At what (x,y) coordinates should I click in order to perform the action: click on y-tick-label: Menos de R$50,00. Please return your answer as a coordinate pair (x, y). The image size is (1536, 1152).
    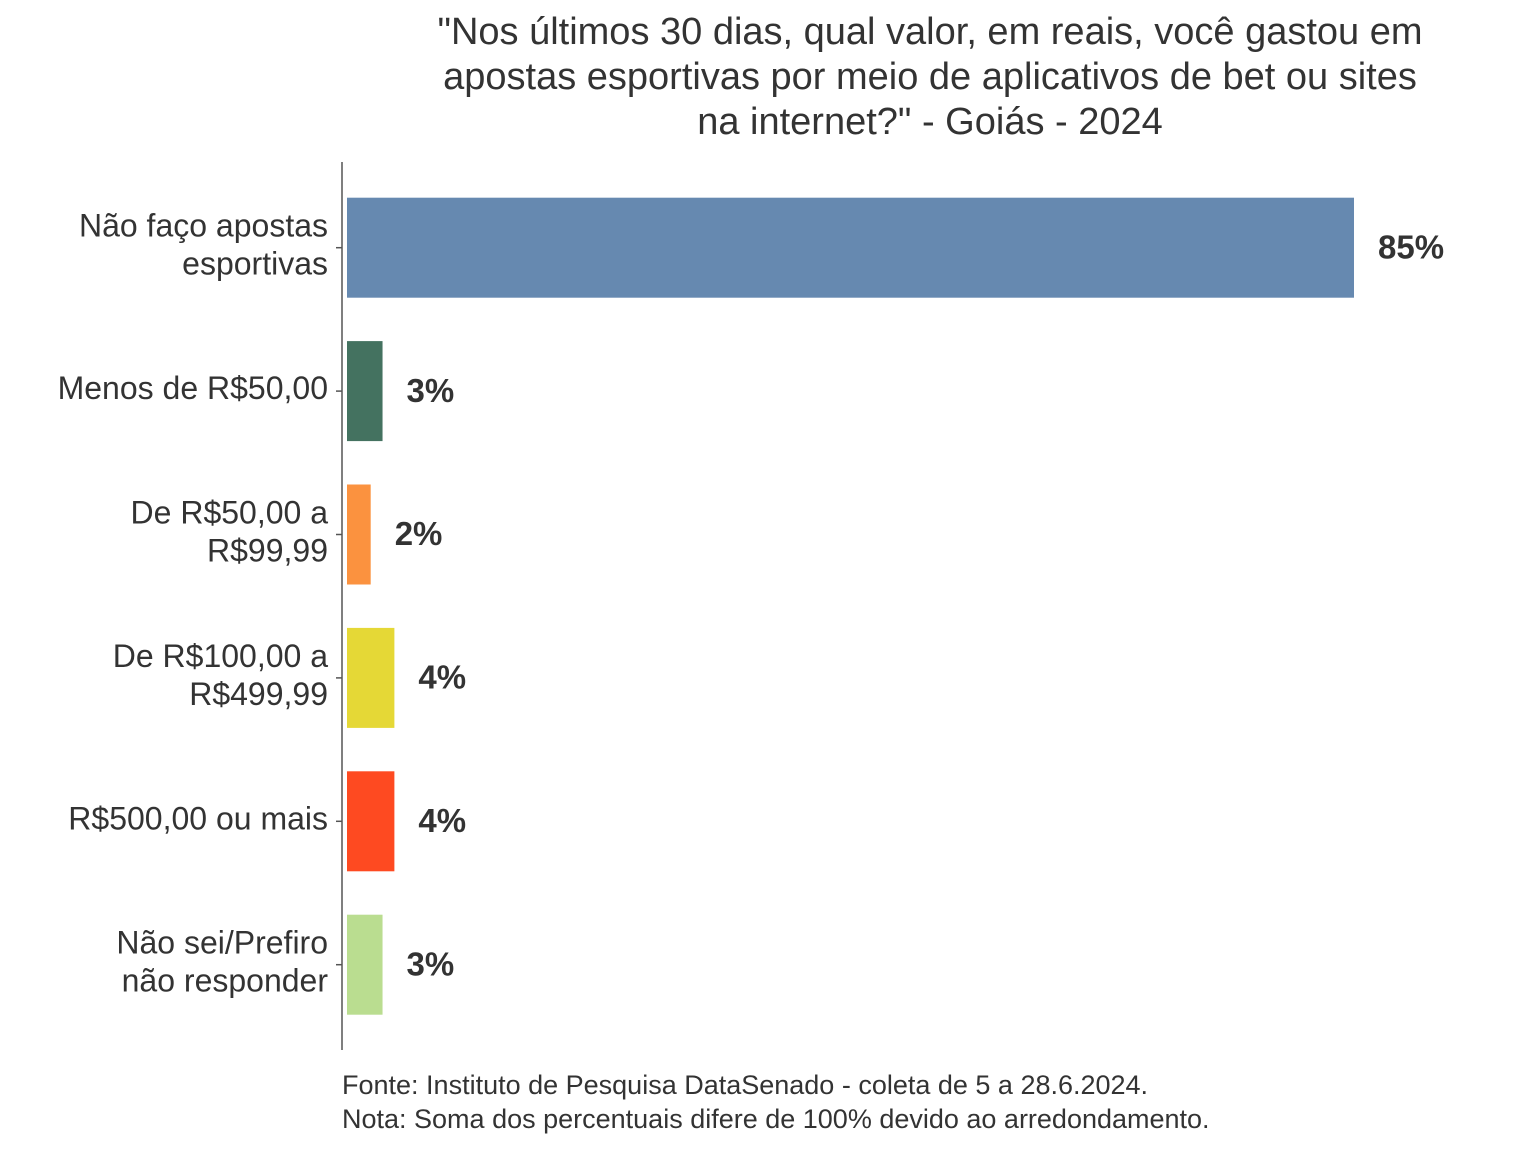
    Looking at the image, I should click on (193, 389).